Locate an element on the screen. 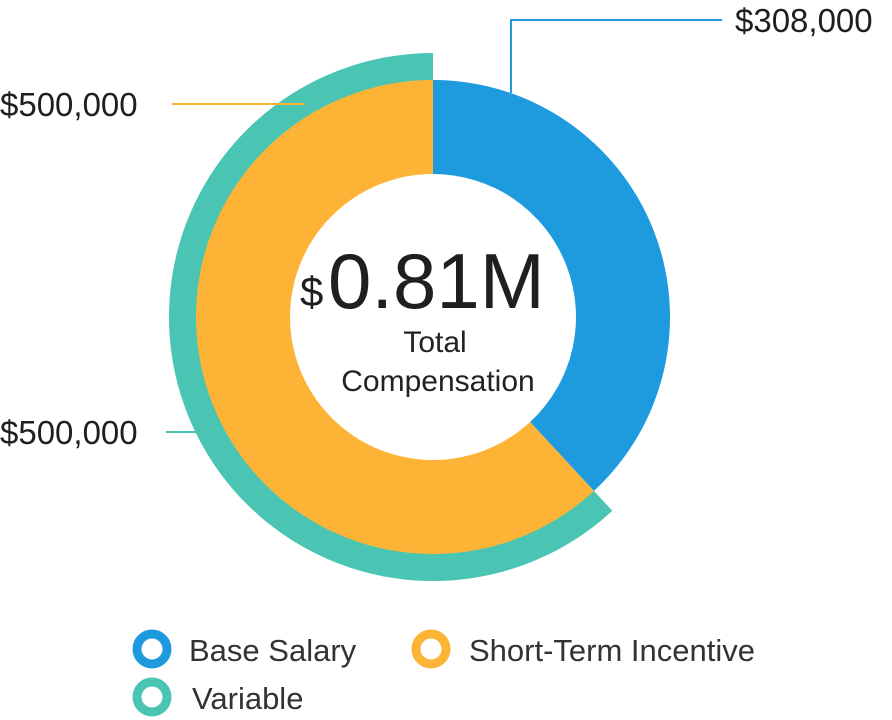  legend-label-base-salary: Base Salary is located at coordinates (273, 650).